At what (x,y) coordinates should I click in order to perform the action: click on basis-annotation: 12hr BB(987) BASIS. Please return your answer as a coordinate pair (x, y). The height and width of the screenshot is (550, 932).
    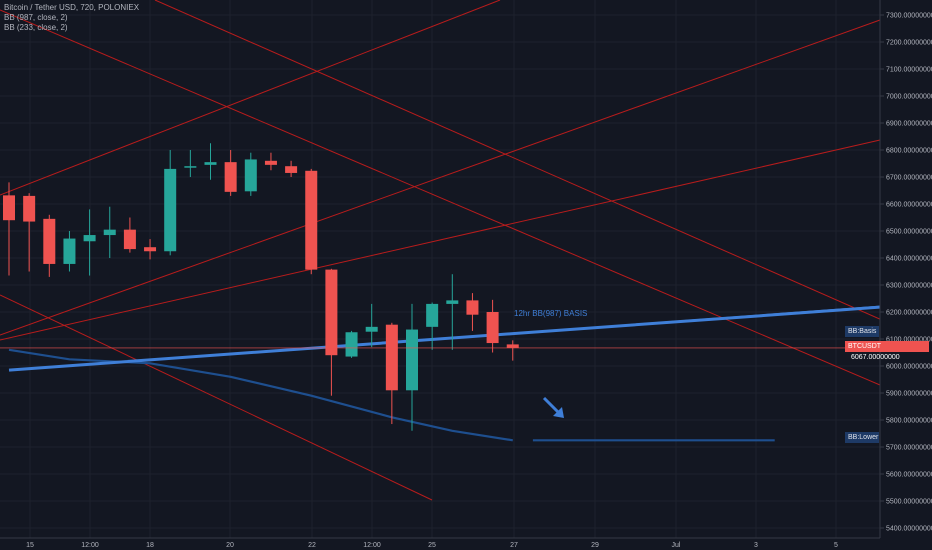
    Looking at the image, I should click on (550, 313).